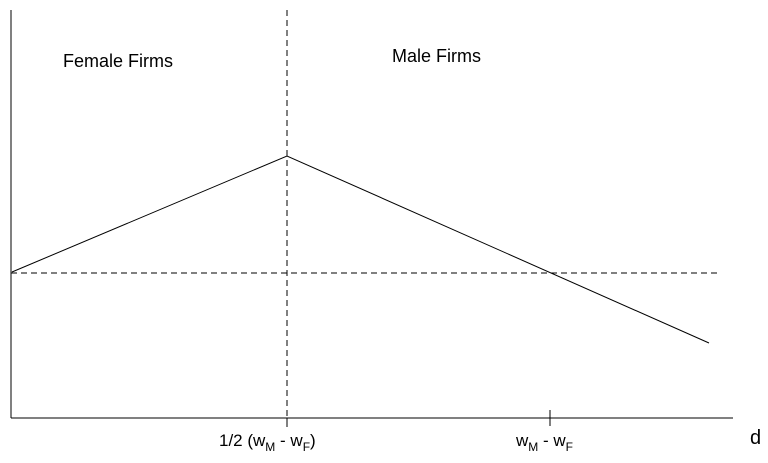  I want to click on female-firms-label: Female Firms, so click(118, 61).